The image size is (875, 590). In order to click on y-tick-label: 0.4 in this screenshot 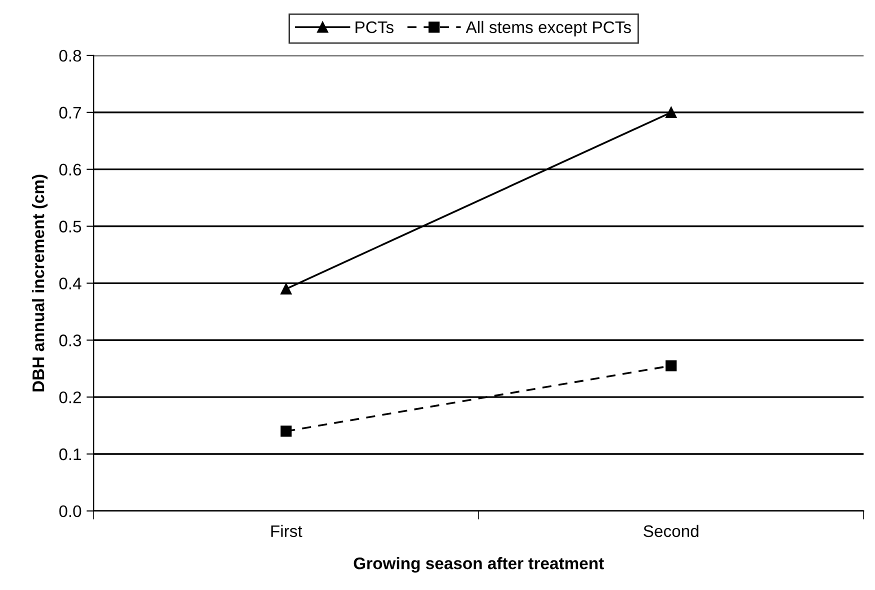, I will do `click(70, 284)`.